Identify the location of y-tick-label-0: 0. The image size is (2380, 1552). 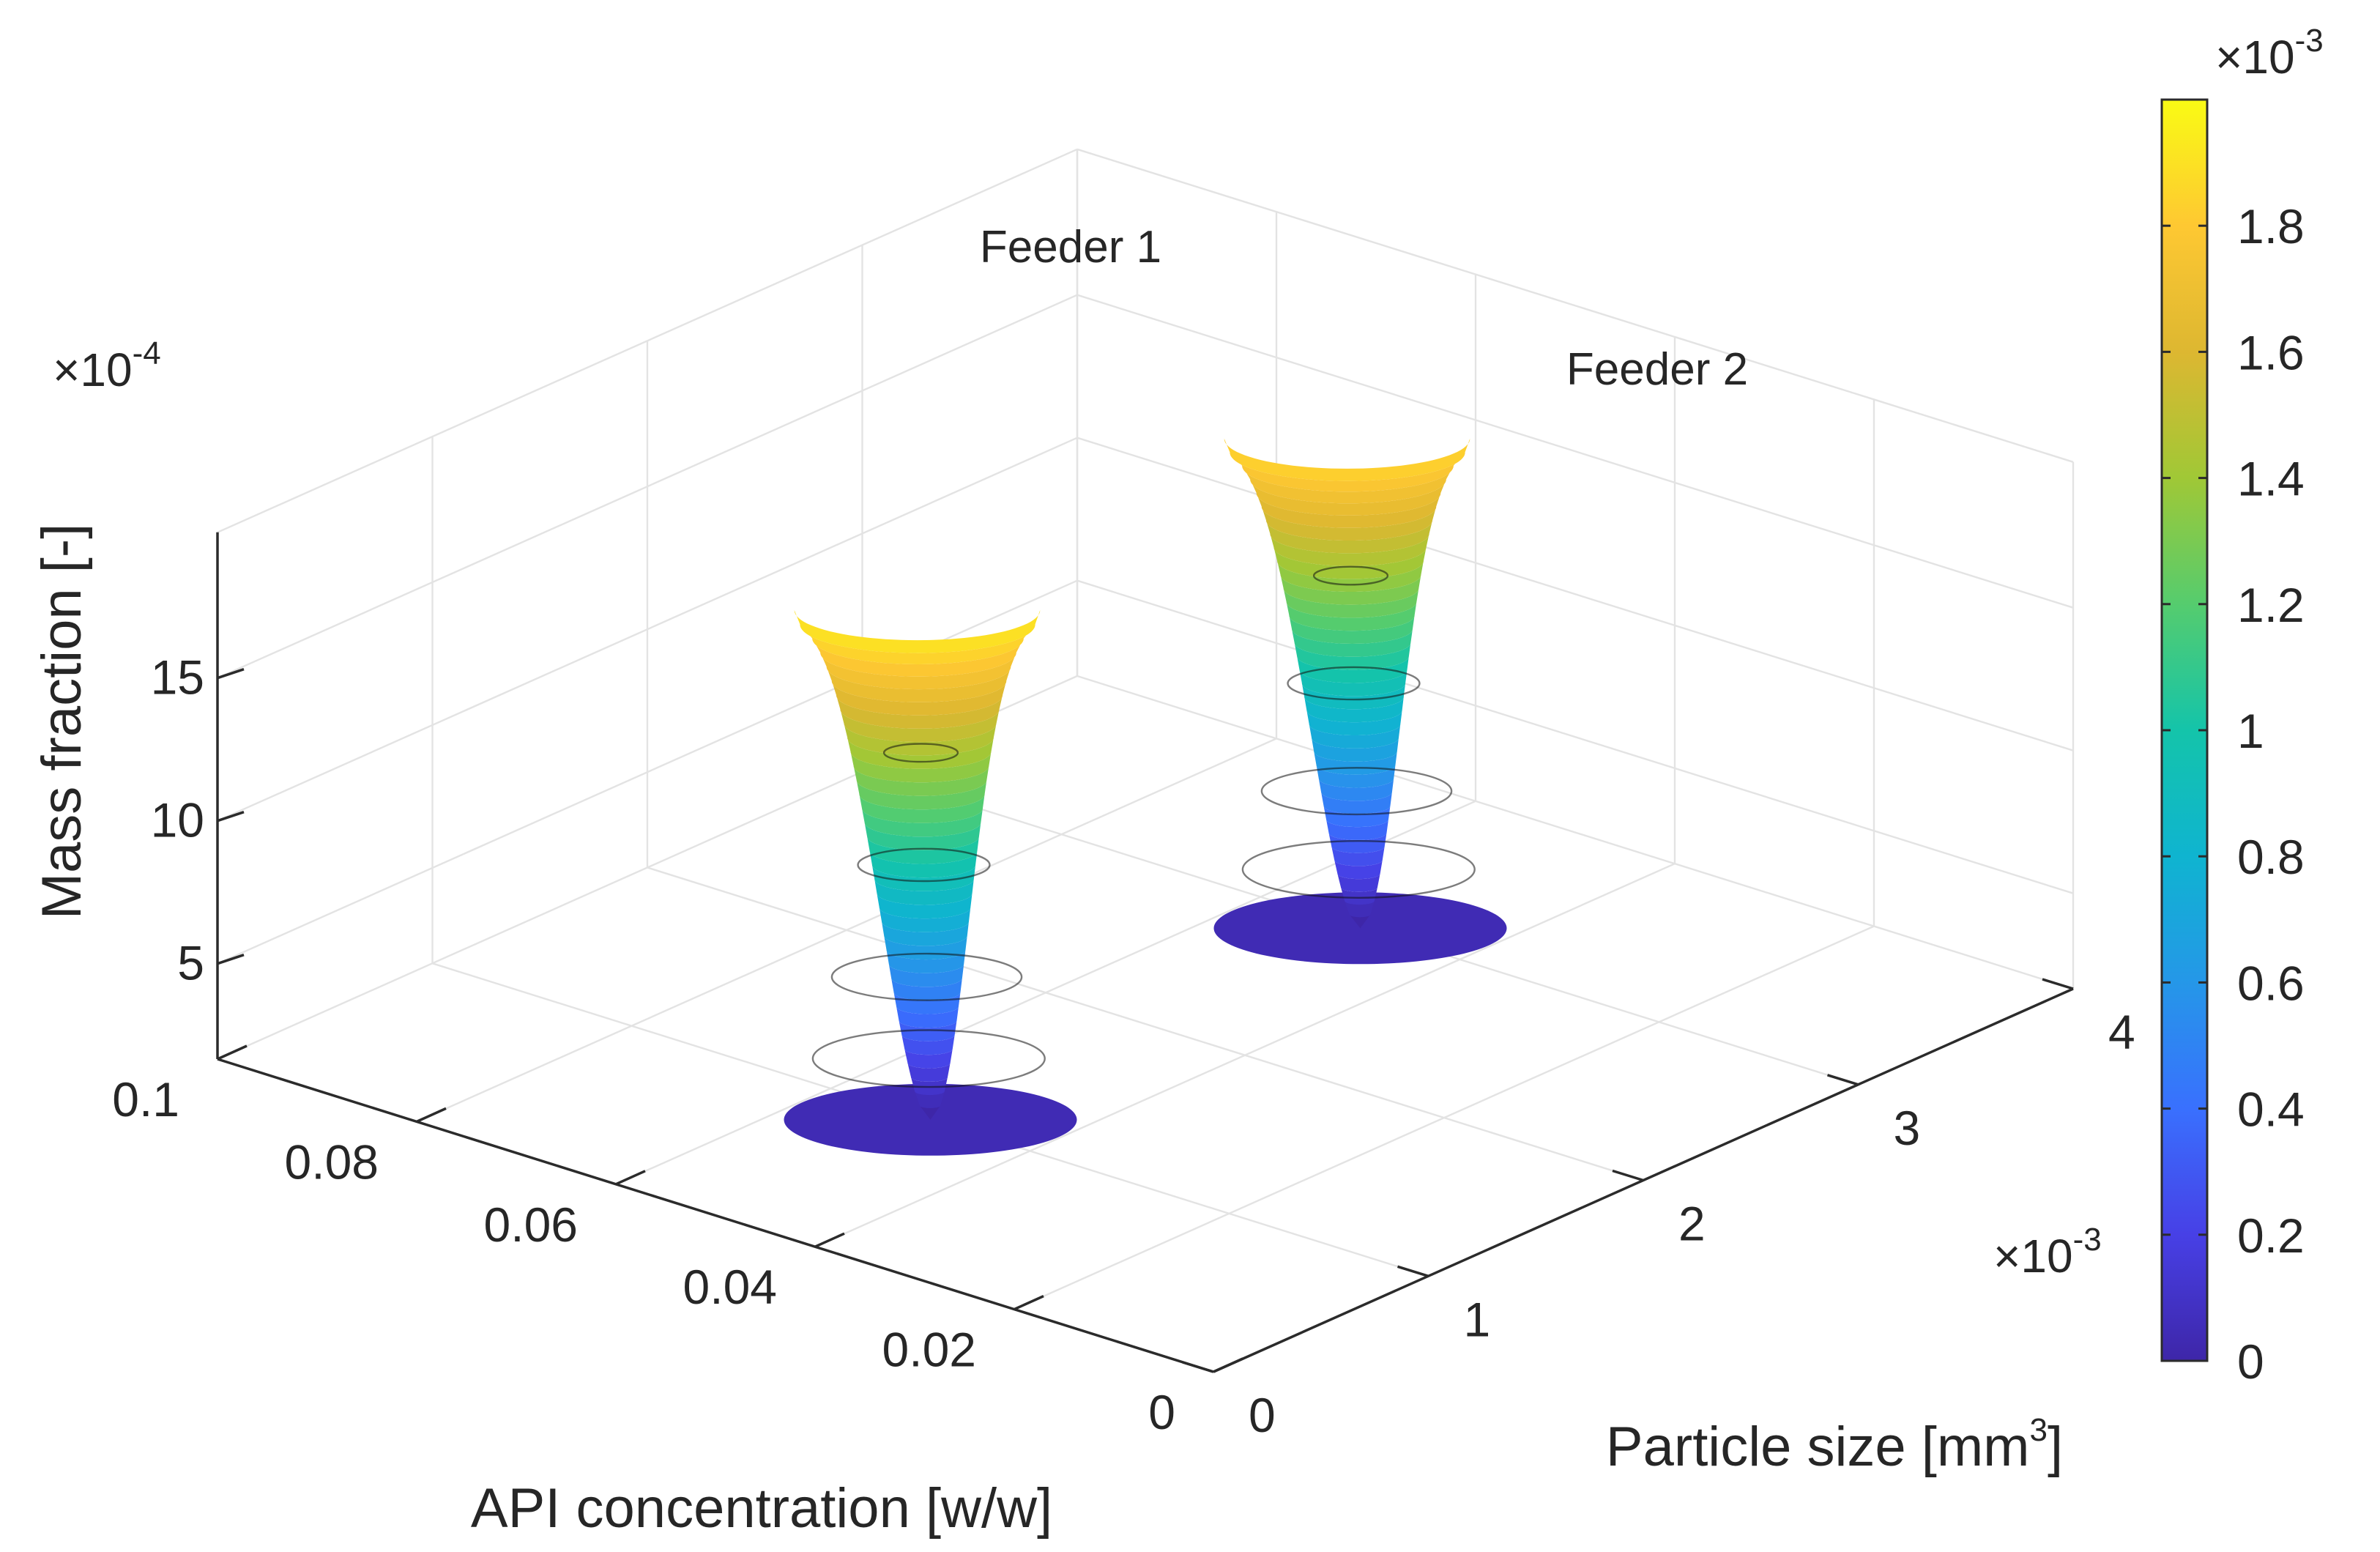
(1262, 1415).